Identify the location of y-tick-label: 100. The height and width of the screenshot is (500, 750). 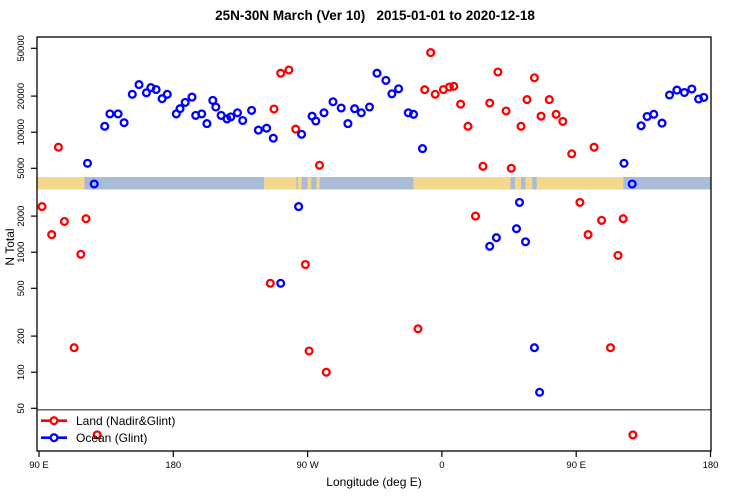
(21, 372).